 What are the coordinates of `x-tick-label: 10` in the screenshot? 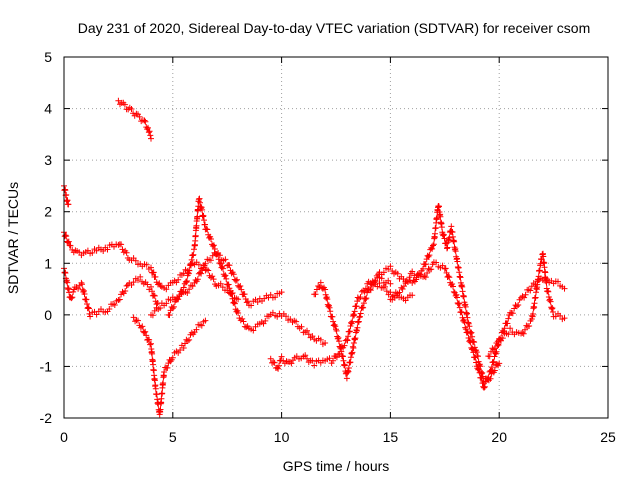 It's located at (282, 437).